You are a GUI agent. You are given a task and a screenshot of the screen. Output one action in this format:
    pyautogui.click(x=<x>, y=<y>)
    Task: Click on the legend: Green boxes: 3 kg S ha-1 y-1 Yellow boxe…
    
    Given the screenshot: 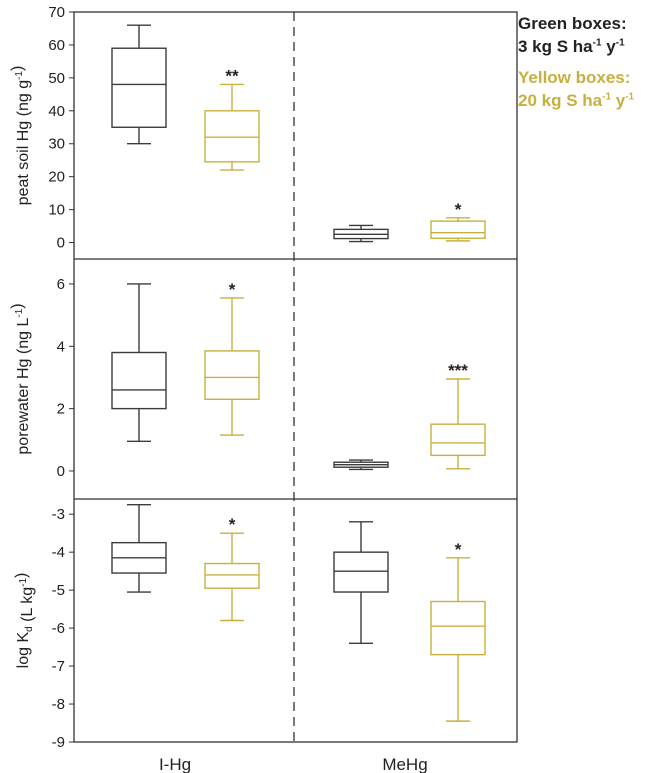 What is the action you would take?
    pyautogui.click(x=576, y=62)
    